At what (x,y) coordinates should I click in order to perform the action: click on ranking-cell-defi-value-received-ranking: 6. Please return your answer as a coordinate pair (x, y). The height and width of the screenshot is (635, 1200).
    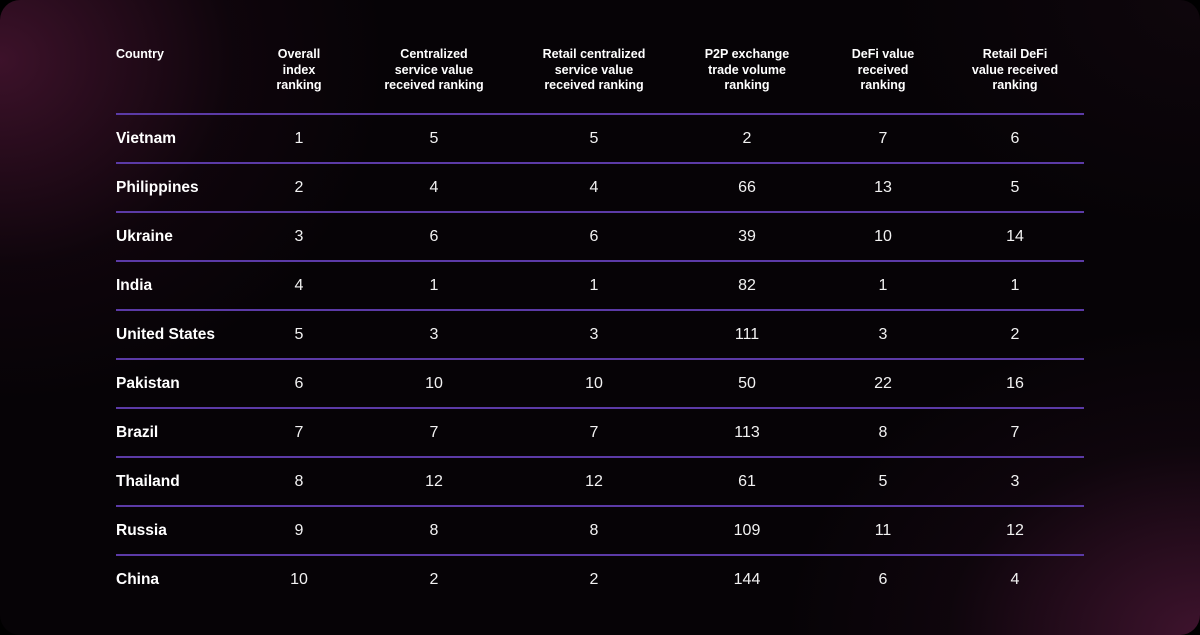
    Looking at the image, I should click on (883, 579).